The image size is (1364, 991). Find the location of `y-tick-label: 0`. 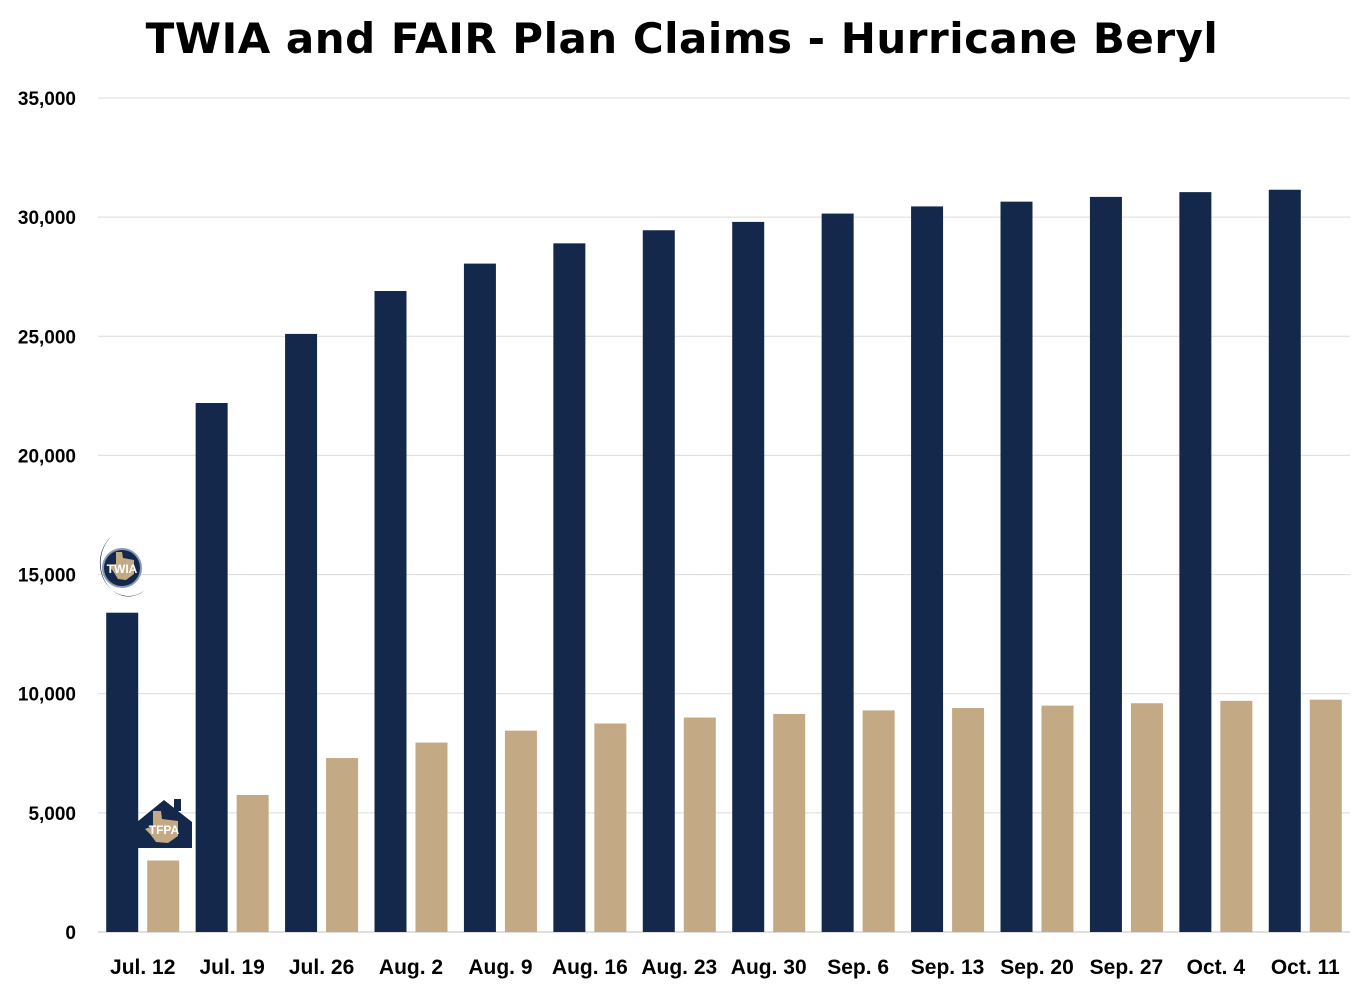

y-tick-label: 0 is located at coordinates (70, 933).